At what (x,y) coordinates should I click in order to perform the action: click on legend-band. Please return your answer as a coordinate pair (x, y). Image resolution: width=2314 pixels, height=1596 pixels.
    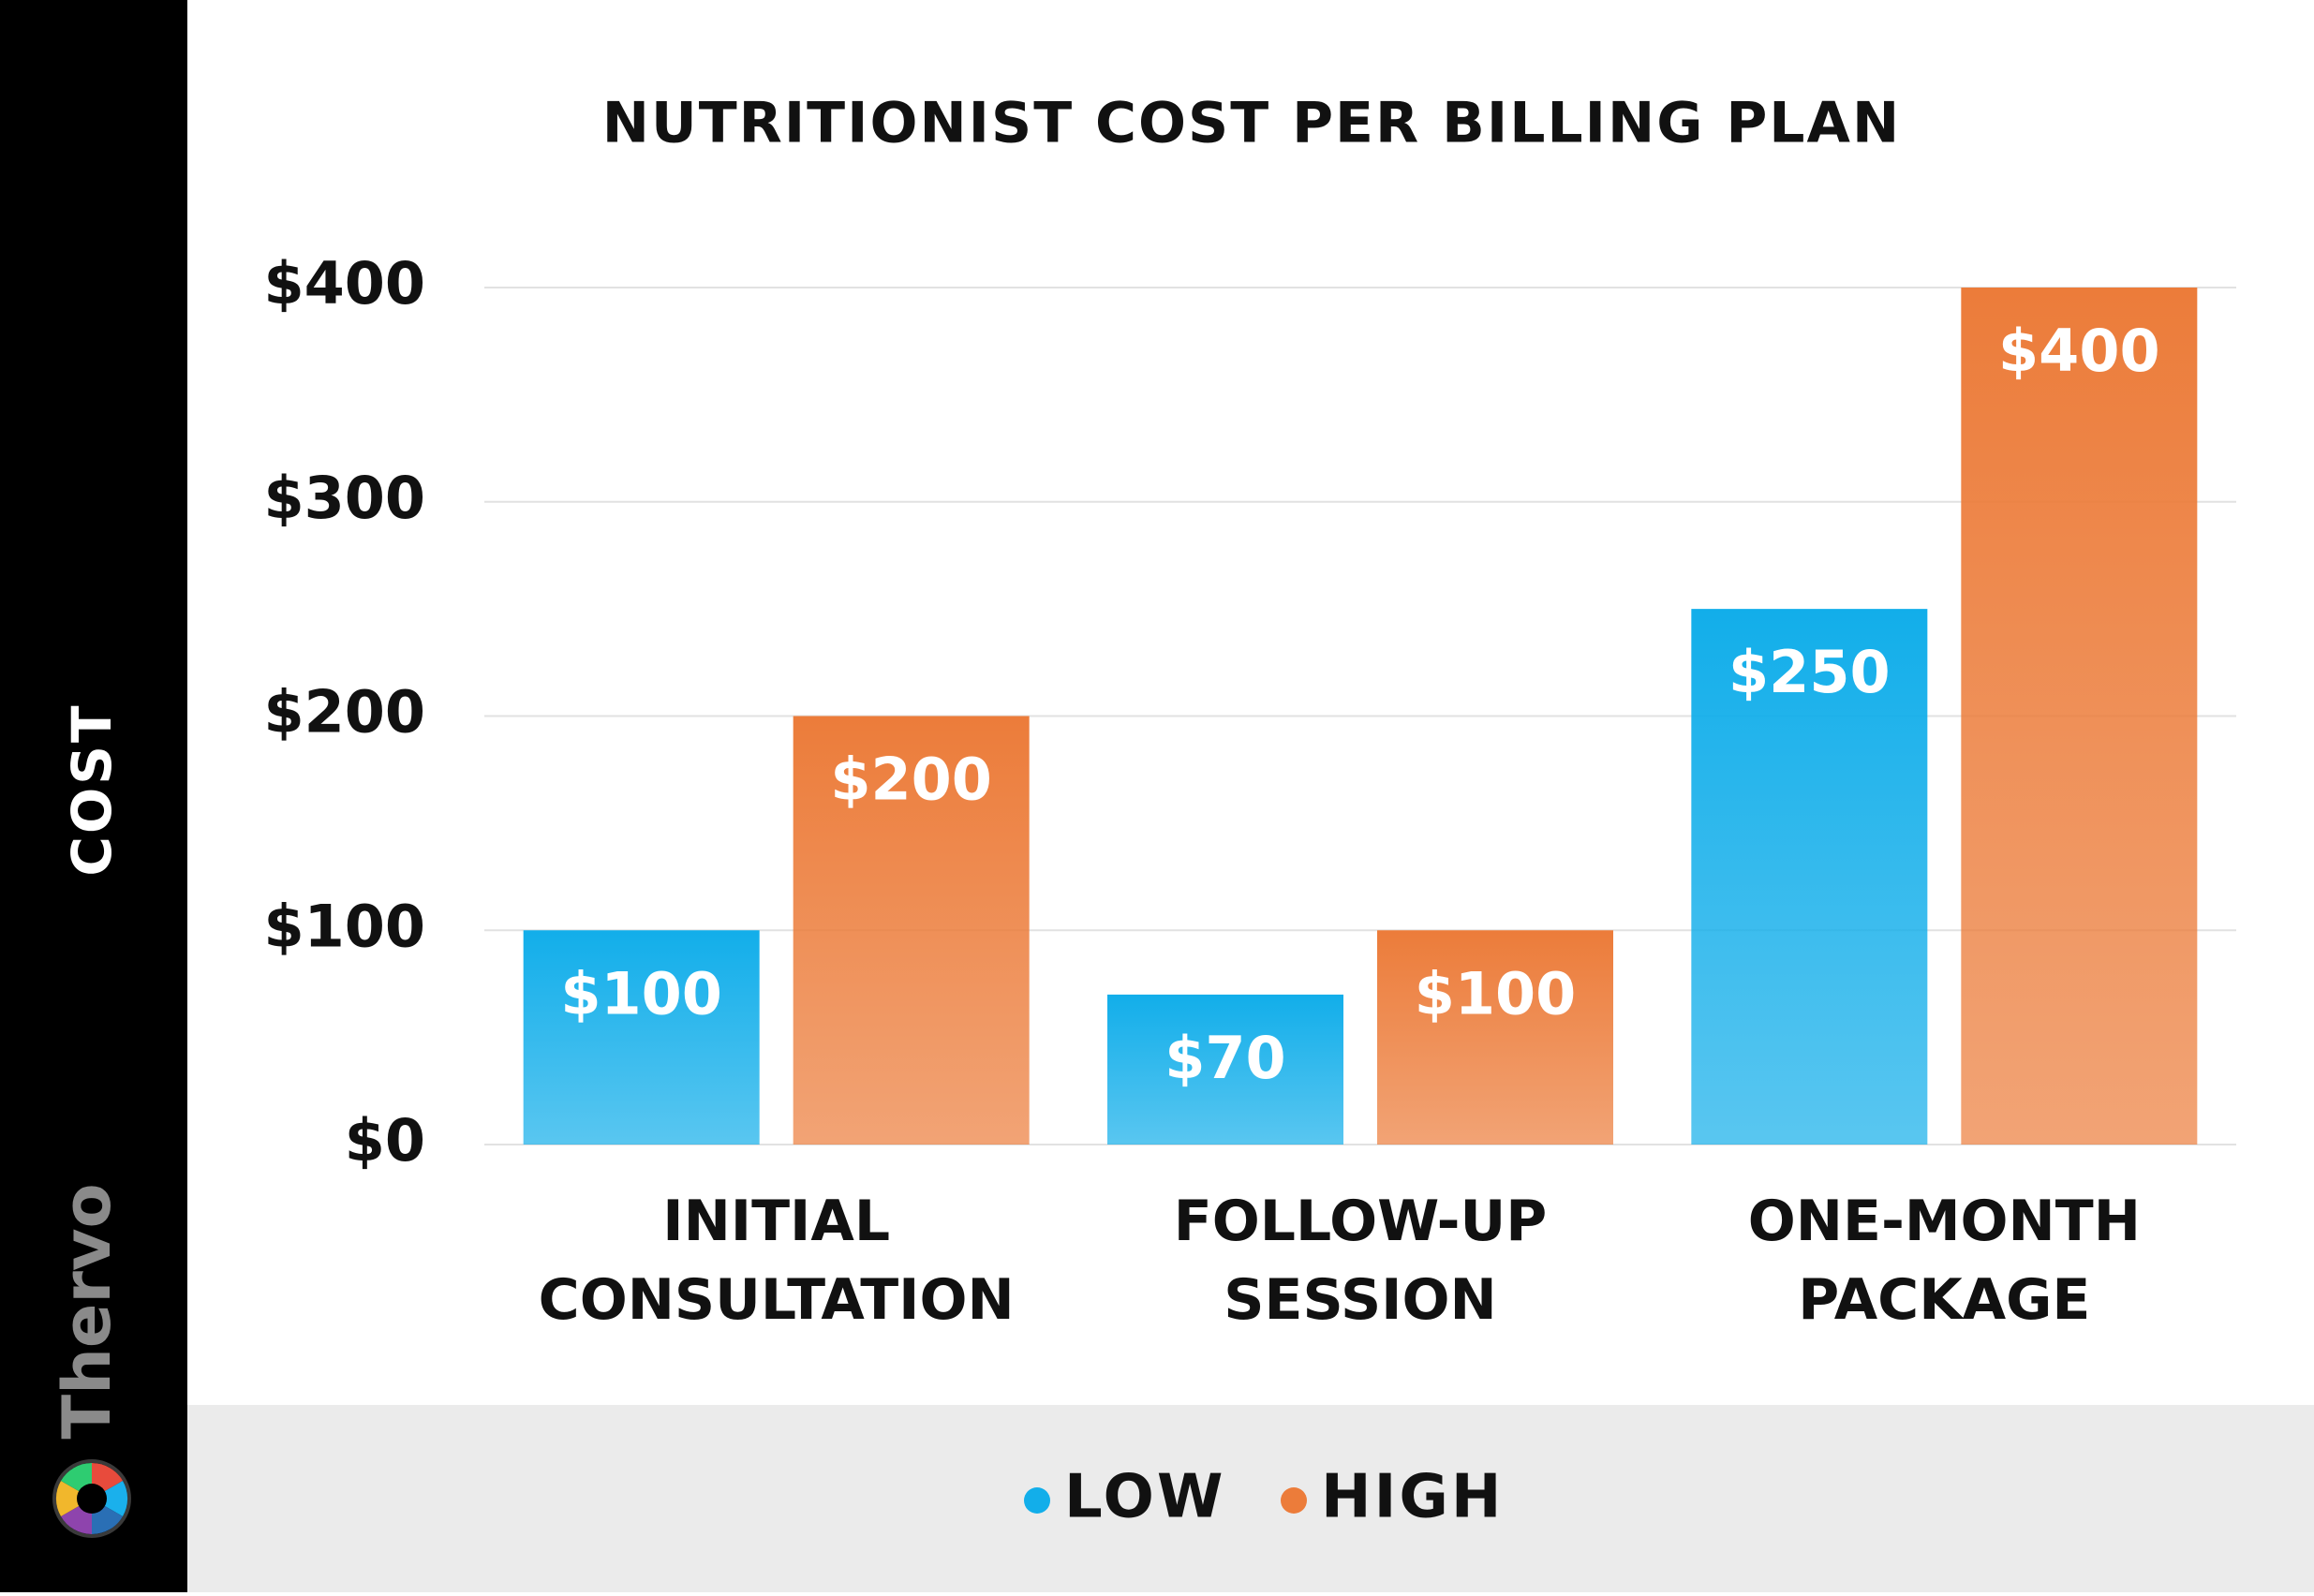
    Looking at the image, I should click on (1250, 1498).